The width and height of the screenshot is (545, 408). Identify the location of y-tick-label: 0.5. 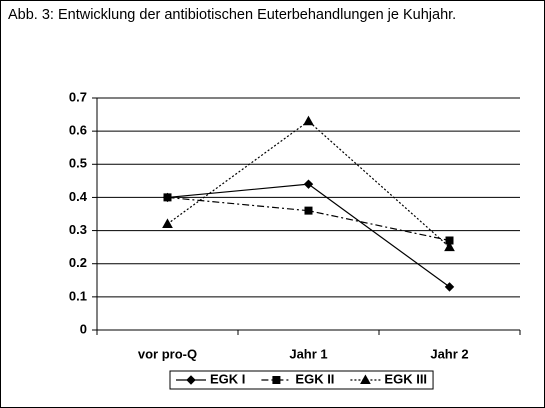
(78, 163).